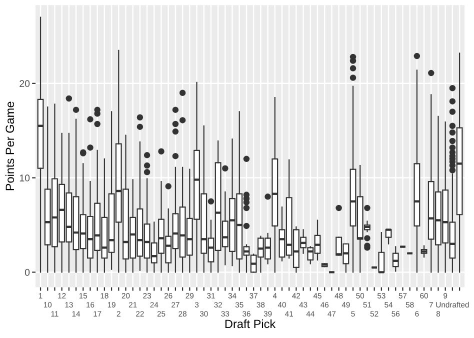  What do you see at coordinates (25, 84) in the screenshot?
I see `y-tick-label: 20` at bounding box center [25, 84].